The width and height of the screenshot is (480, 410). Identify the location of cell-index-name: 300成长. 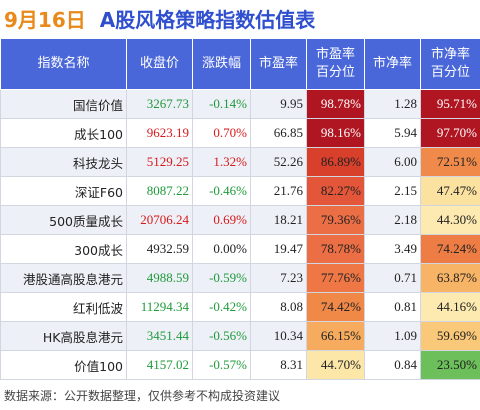
(63, 249).